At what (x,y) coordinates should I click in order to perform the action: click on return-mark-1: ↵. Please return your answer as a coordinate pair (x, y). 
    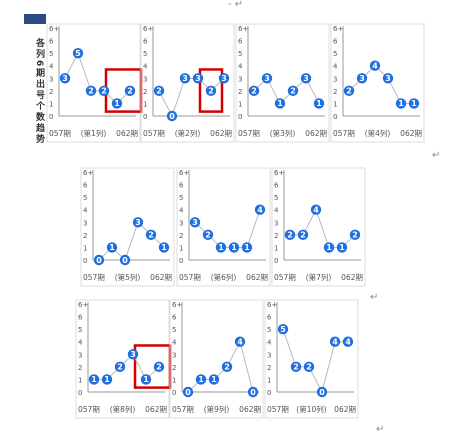
    Looking at the image, I should click on (436, 155).